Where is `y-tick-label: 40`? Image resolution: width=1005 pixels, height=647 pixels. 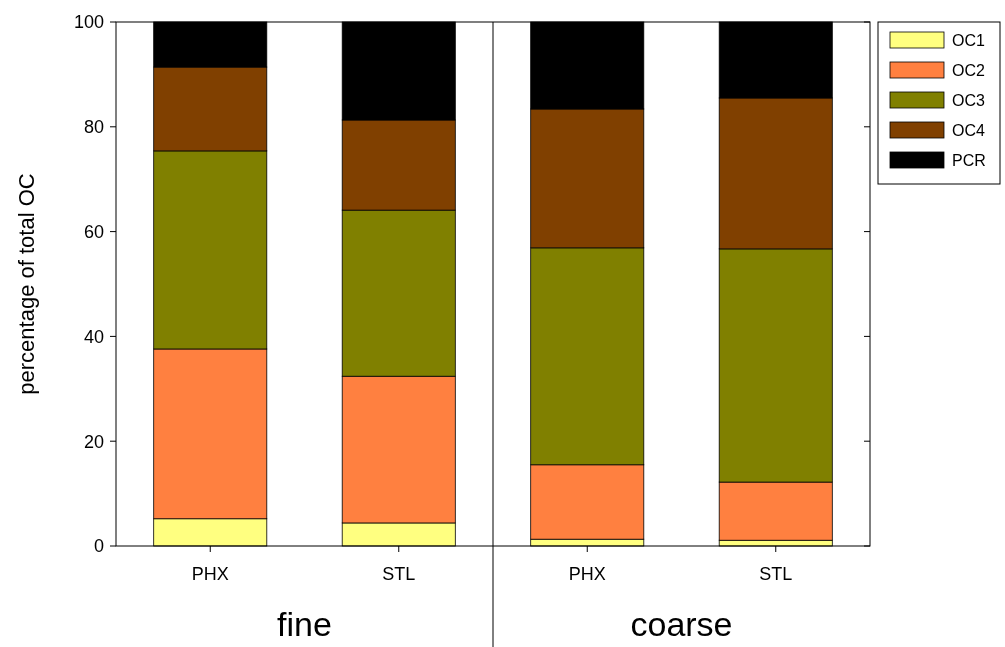
y-tick-label: 40 is located at coordinates (93, 336).